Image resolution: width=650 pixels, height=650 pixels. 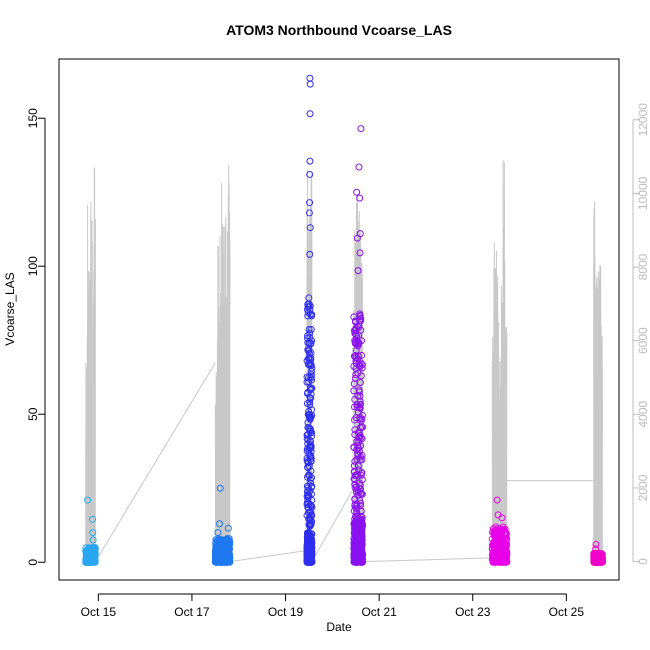 I want to click on x-tick-label: Oct 19, so click(x=286, y=612).